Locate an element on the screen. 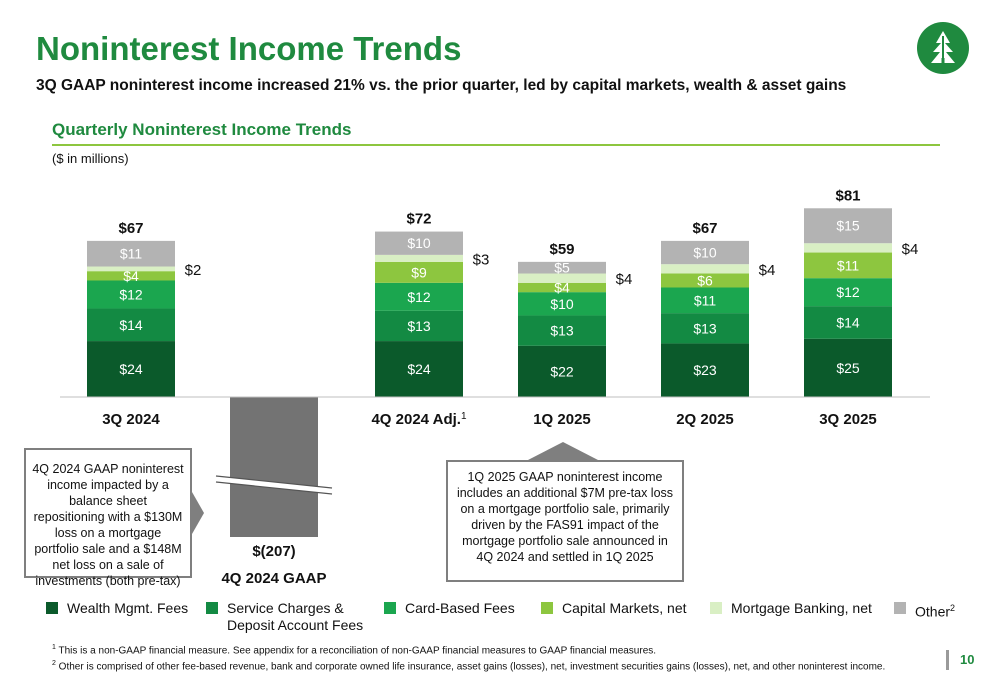 This screenshot has width=1000, height=685. legend-item-other: Other2 is located at coordinates (924, 610).